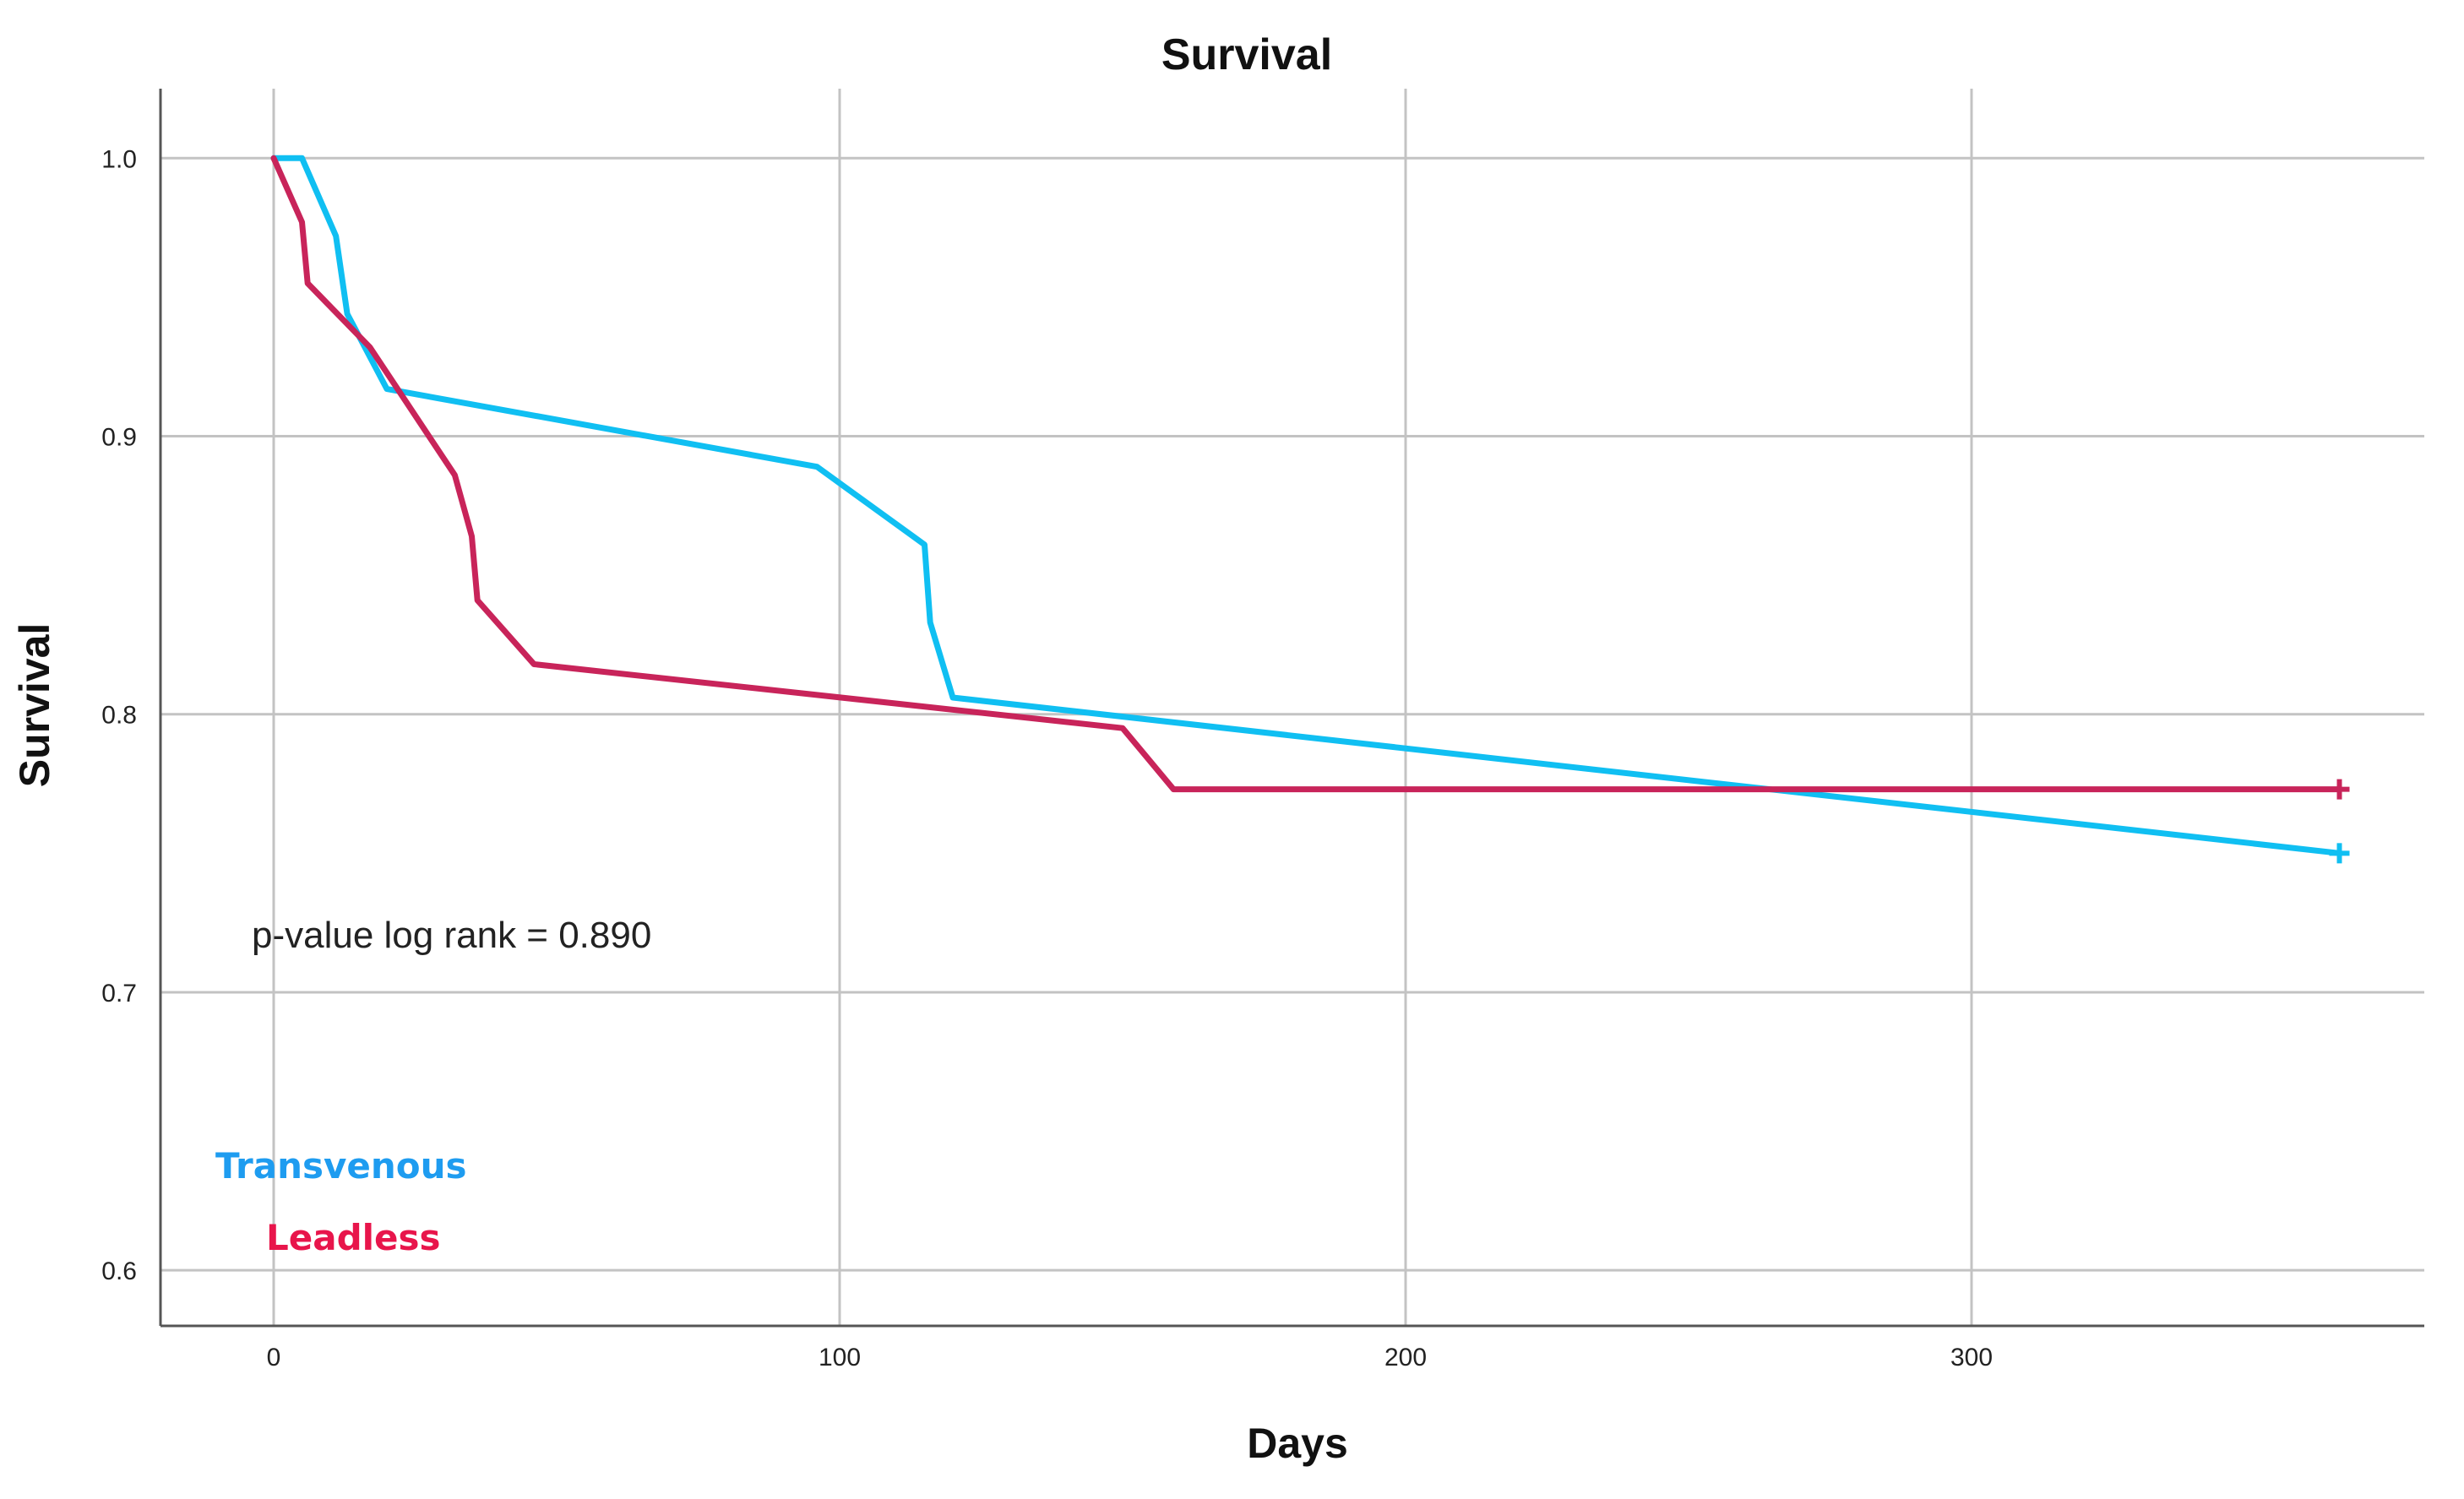  Describe the element at coordinates (341, 1201) in the screenshot. I see `legend: Transvenous Leadless` at that location.